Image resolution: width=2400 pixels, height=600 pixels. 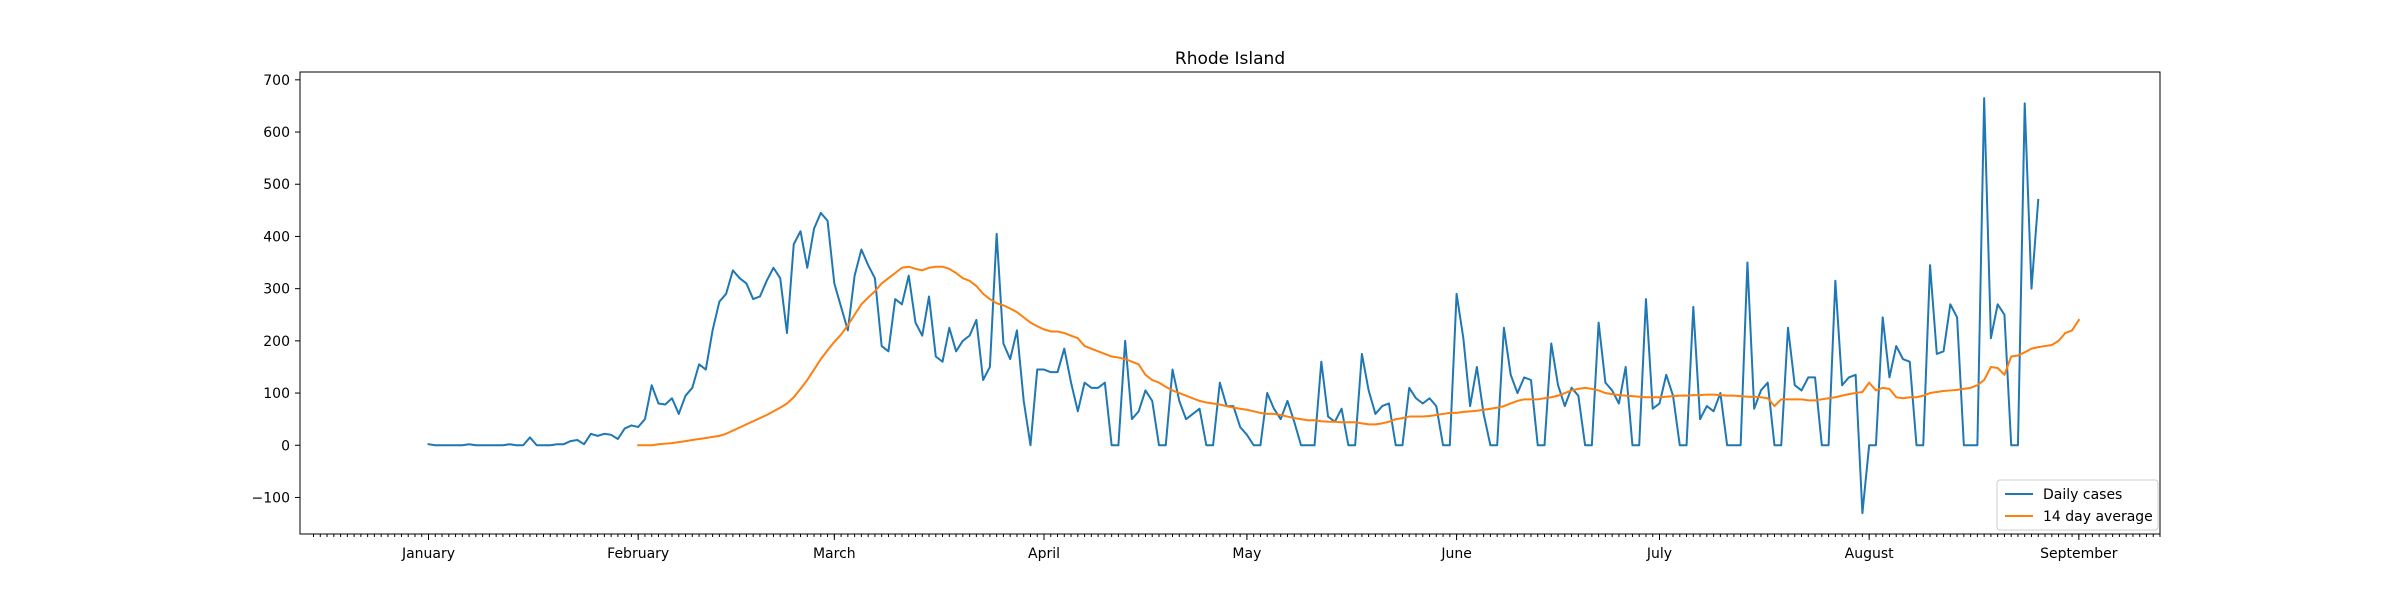 What do you see at coordinates (2098, 517) in the screenshot?
I see `legend-label-1: 14 day average` at bounding box center [2098, 517].